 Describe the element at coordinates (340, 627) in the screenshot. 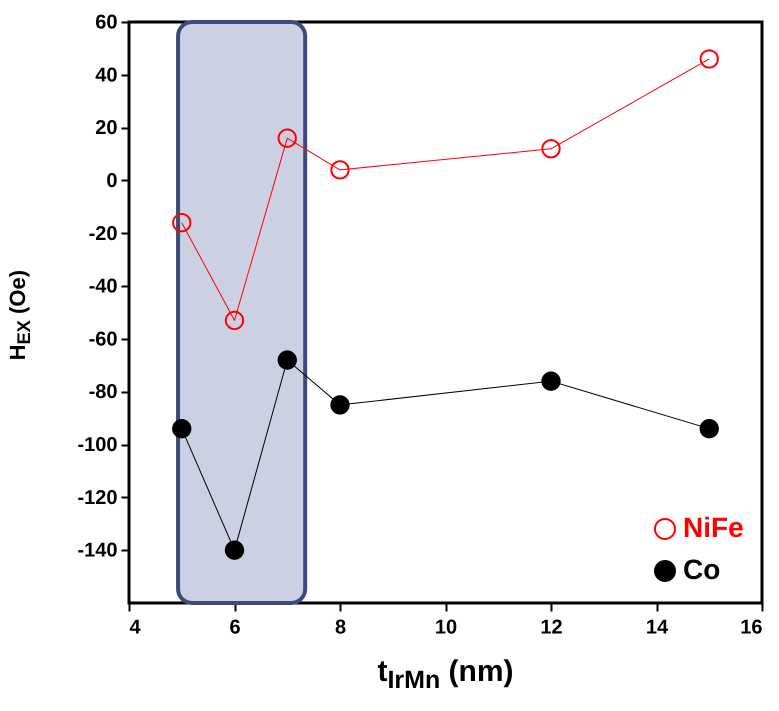

I see `x-tick-label: 8` at that location.